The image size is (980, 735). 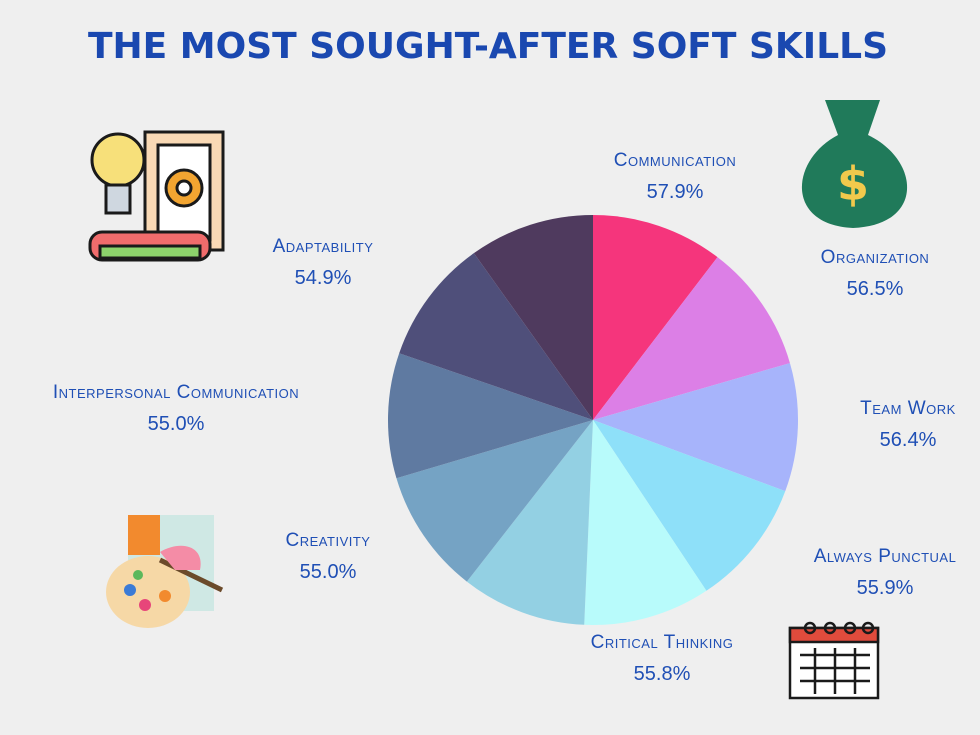 What do you see at coordinates (908, 408) in the screenshot?
I see `slice-label: Team Work` at bounding box center [908, 408].